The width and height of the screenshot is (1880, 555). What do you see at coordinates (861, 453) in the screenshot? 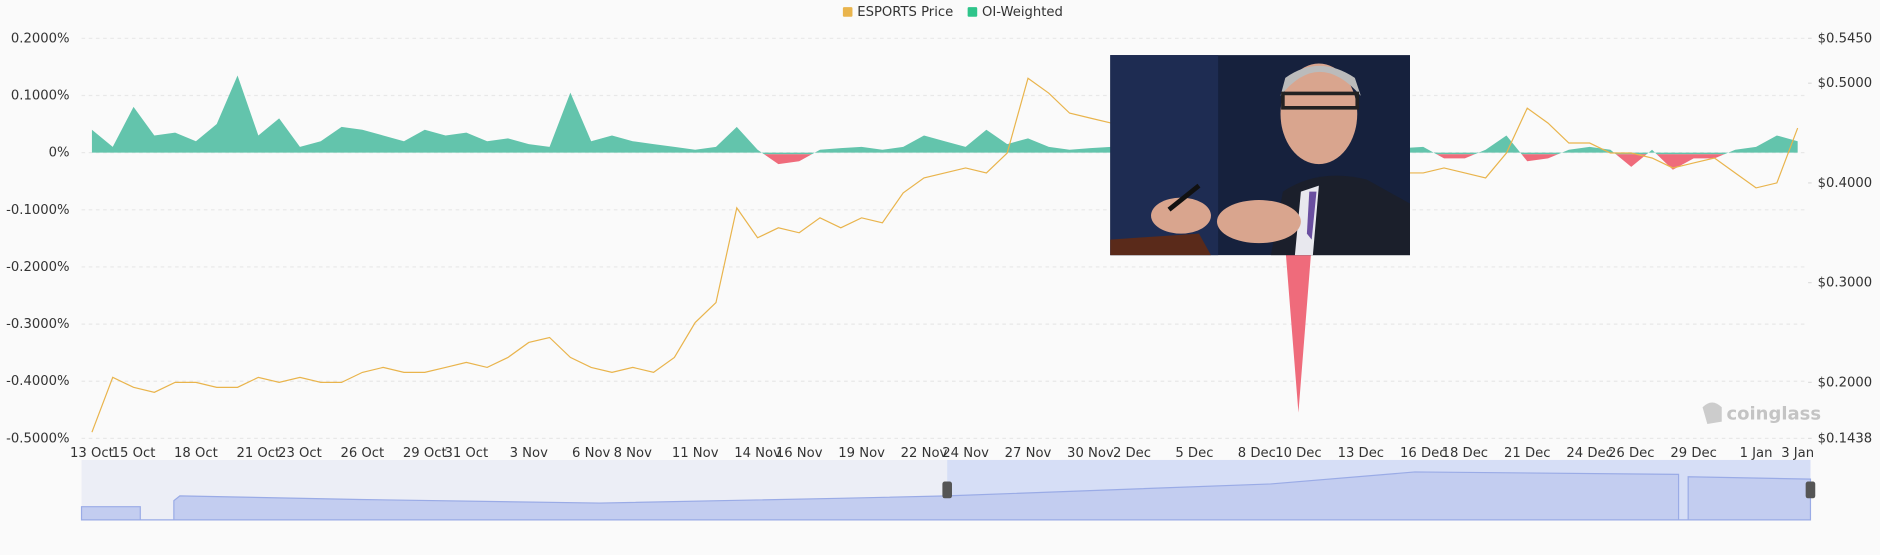
I see `x-tick-label: 19 Nov` at bounding box center [861, 453].